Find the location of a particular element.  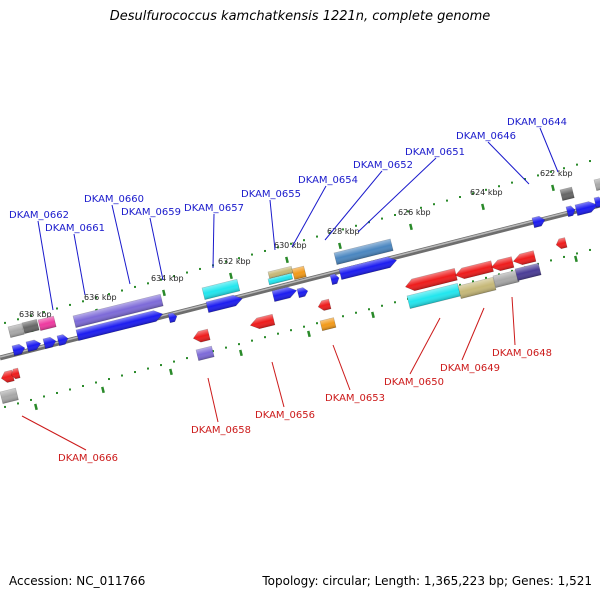

scale-label: 630 kbp is located at coordinates (290, 245).